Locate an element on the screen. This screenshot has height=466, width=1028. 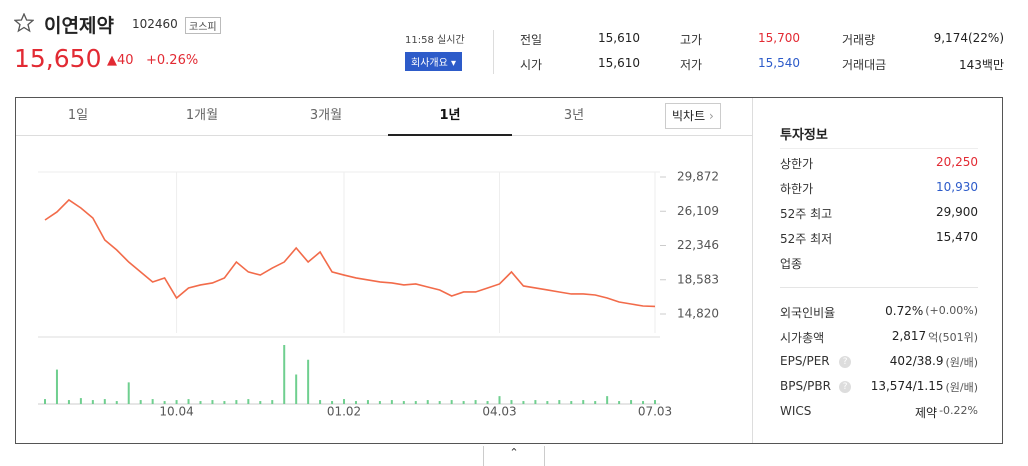
tab: 1일 is located at coordinates (78, 115).